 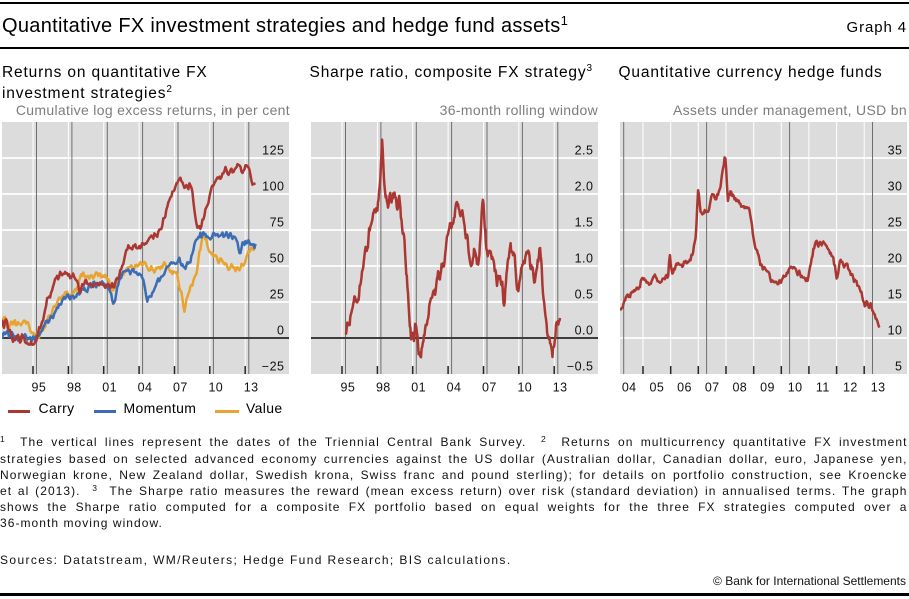 I want to click on svg-text: 50, so click(x=277, y=259).